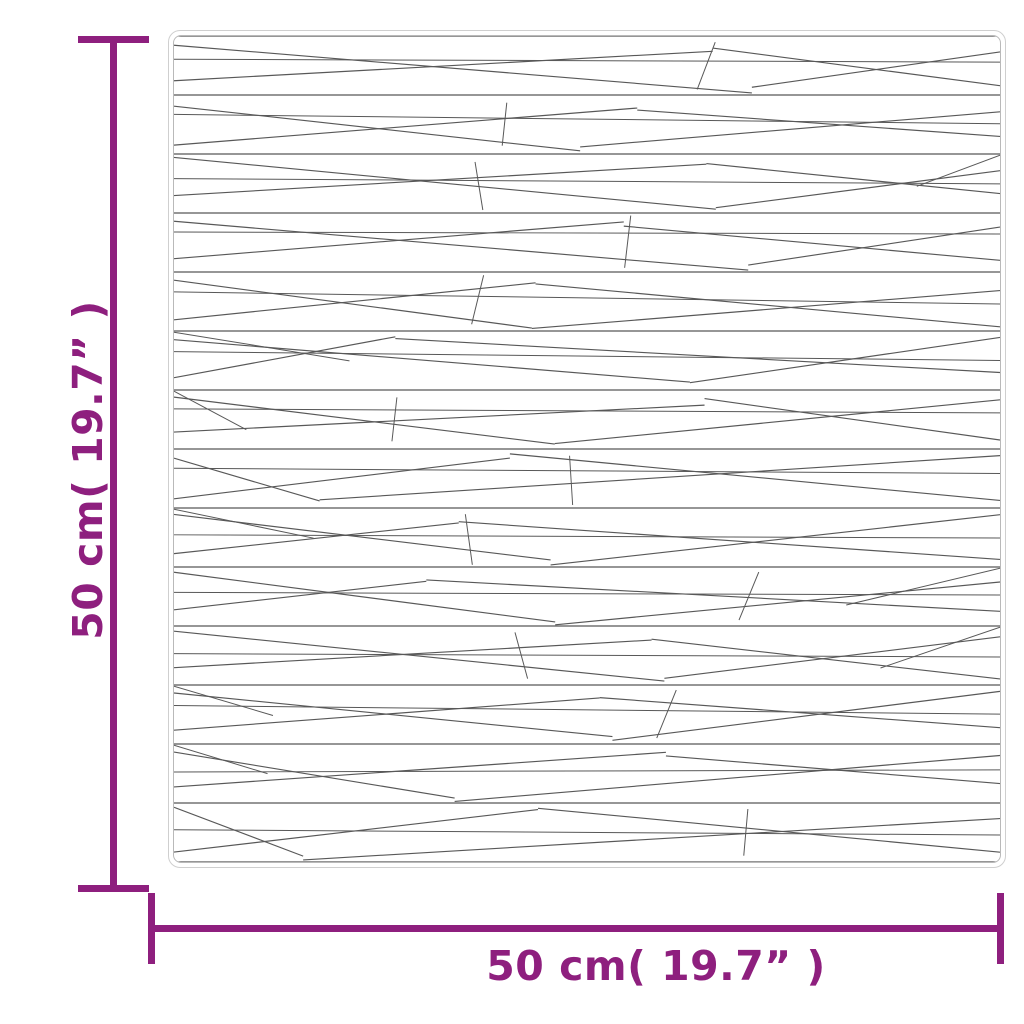  What do you see at coordinates (113, 39) in the screenshot?
I see `vertical-dimension-cap-top` at bounding box center [113, 39].